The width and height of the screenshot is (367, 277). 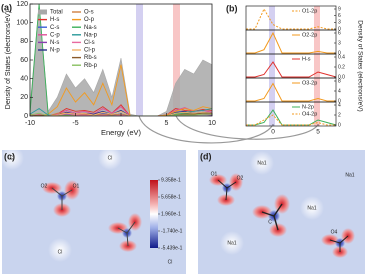 What do you see at coordinates (90, 51) in the screenshot?
I see `legend-label: Cl-p` at bounding box center [90, 51].